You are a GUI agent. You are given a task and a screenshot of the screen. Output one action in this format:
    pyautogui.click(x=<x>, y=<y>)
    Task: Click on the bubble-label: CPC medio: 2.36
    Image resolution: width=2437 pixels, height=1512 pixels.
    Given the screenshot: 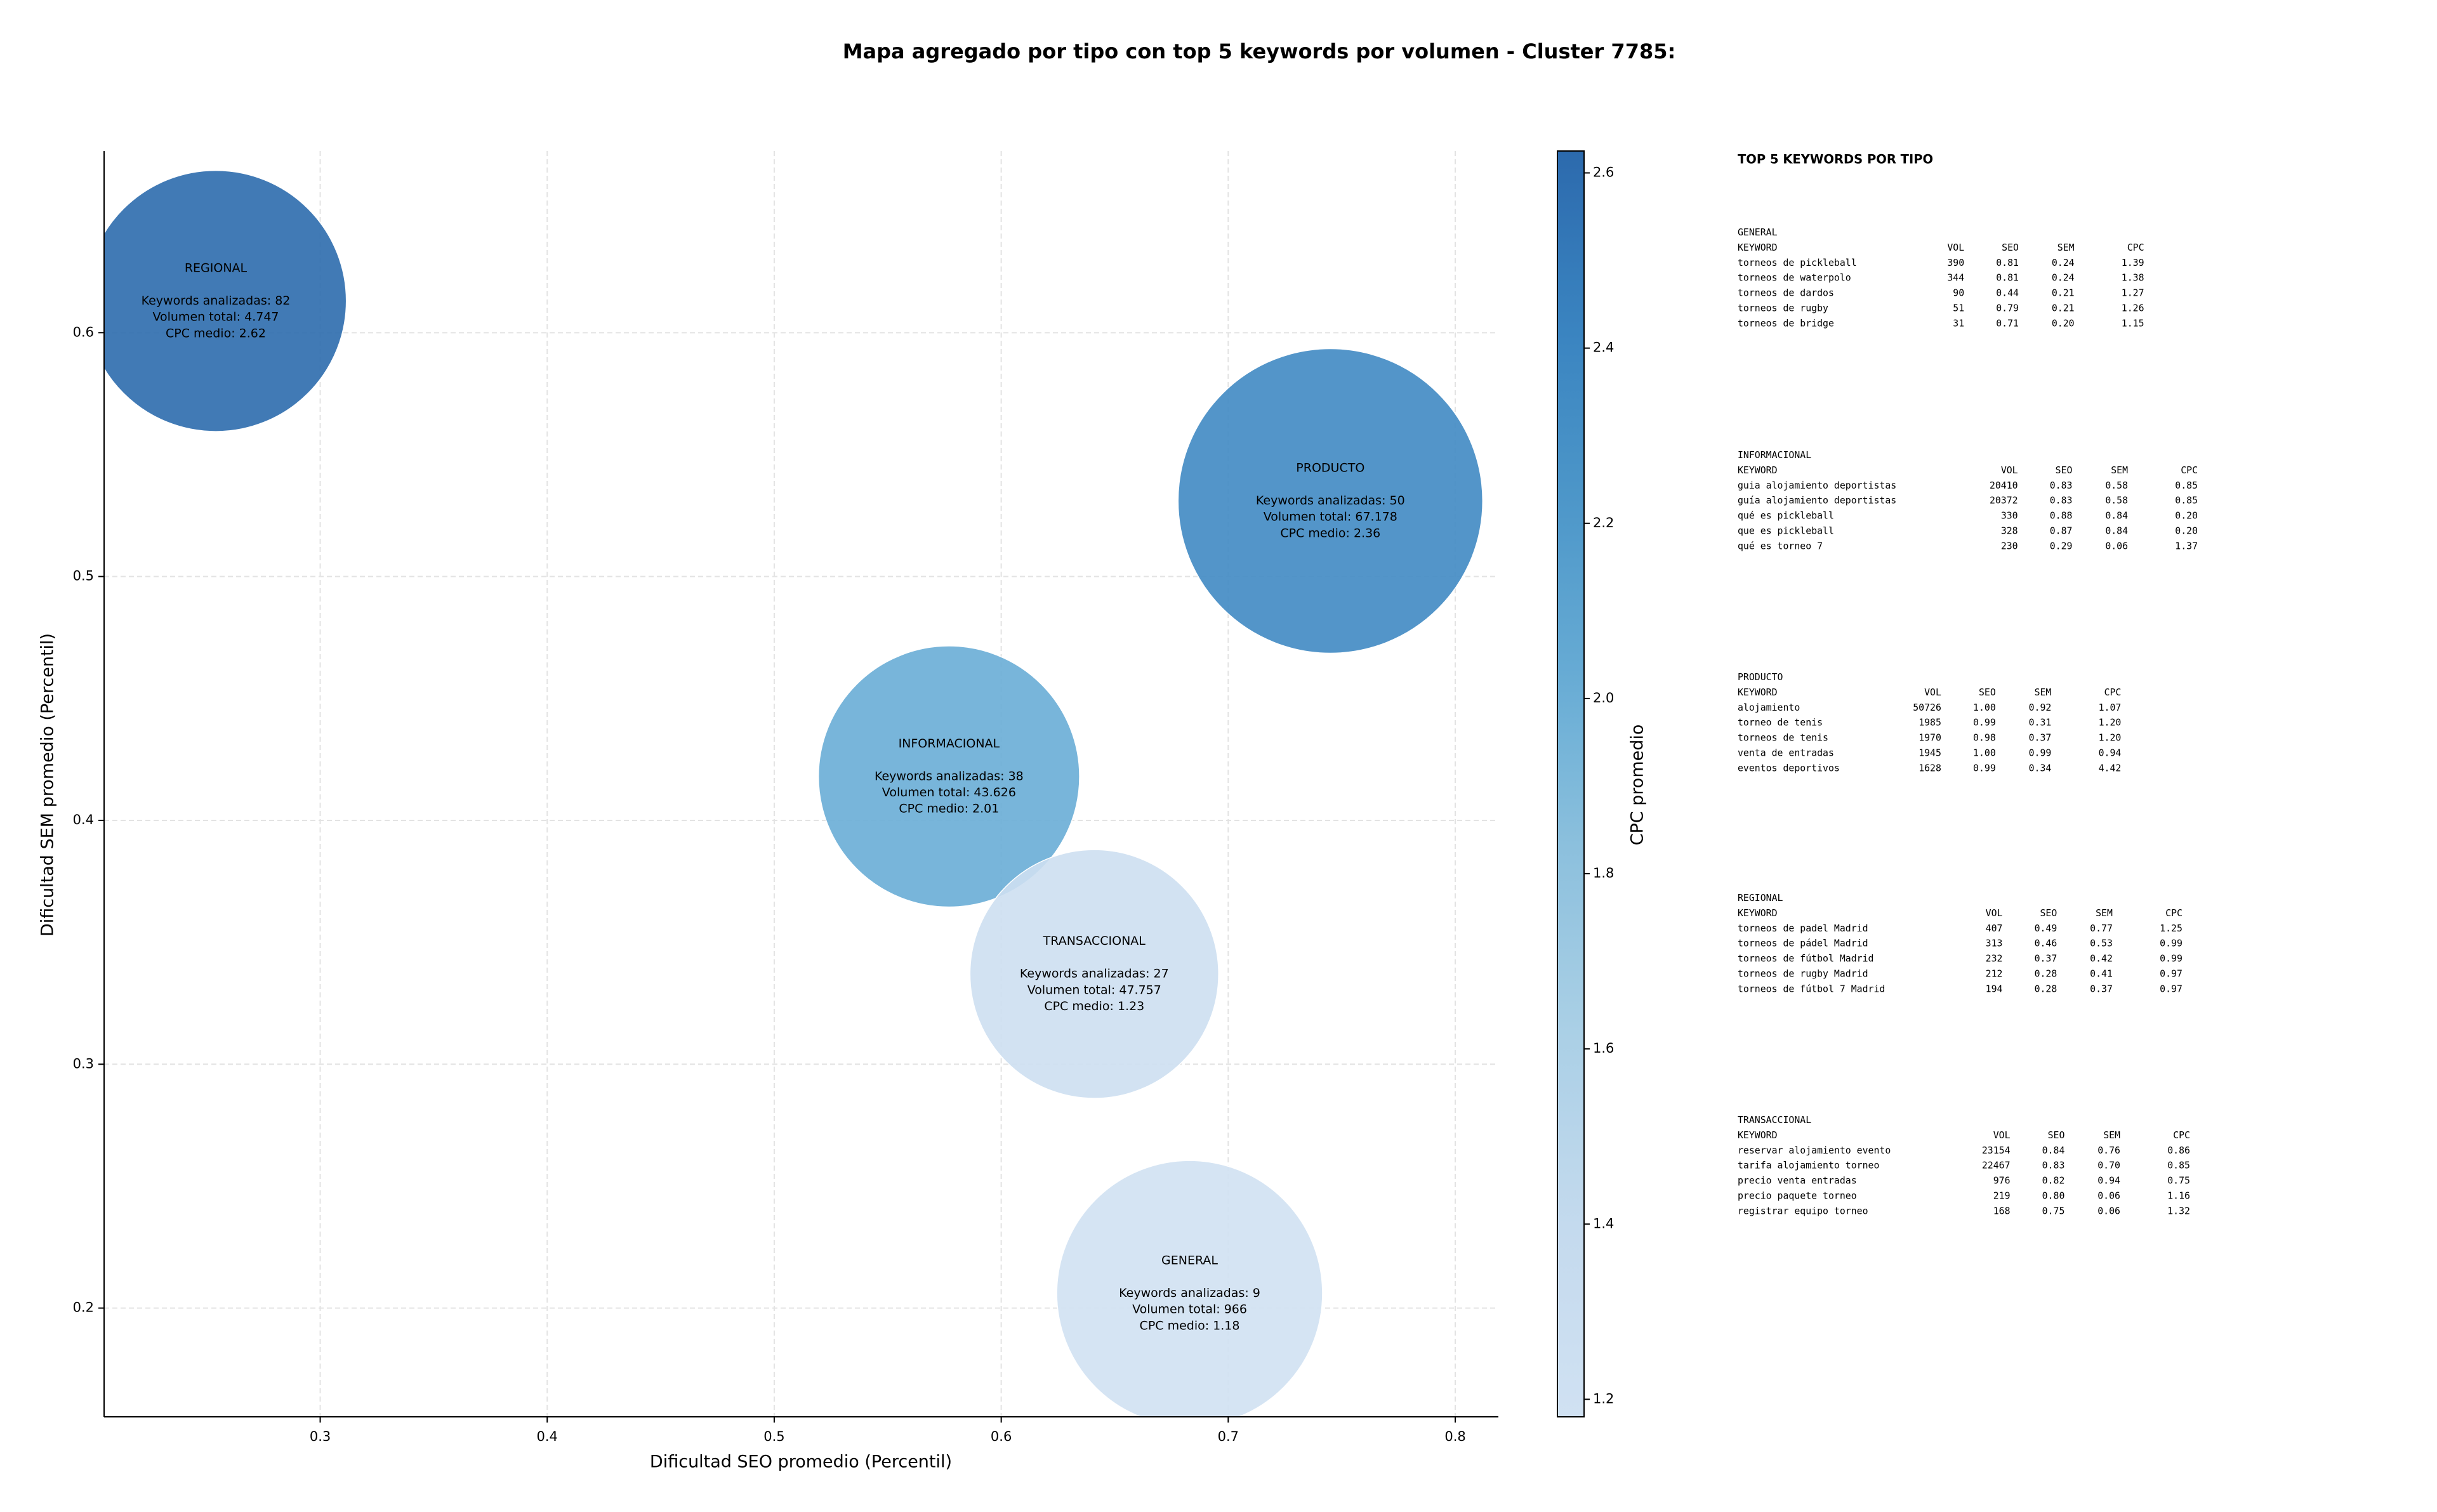 What is the action you would take?
    pyautogui.click(x=1330, y=533)
    